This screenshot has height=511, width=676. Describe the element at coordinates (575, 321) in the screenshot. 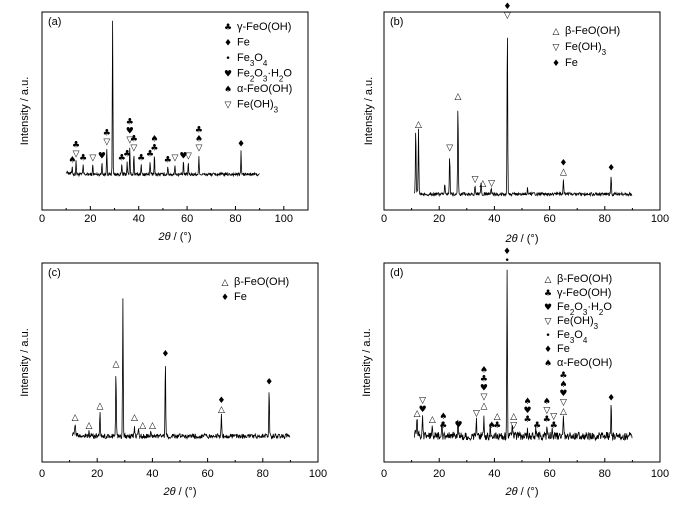

I see `text-span: Fe(OH)` at that location.